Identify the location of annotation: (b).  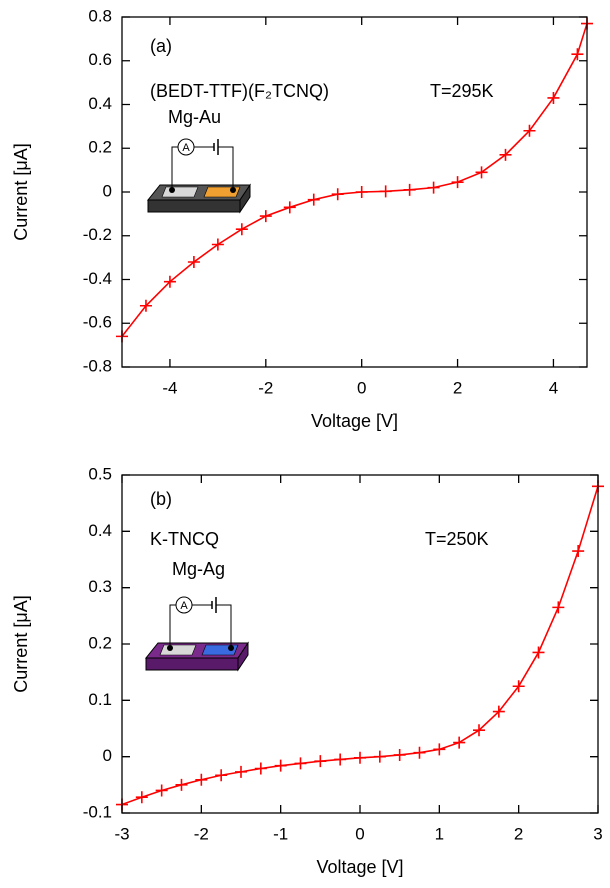
(161, 499).